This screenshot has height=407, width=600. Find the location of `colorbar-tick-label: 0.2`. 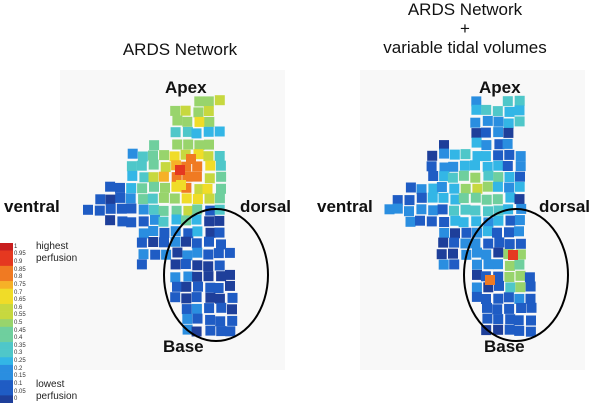

colorbar-tick-label: 0.2 is located at coordinates (18, 368).